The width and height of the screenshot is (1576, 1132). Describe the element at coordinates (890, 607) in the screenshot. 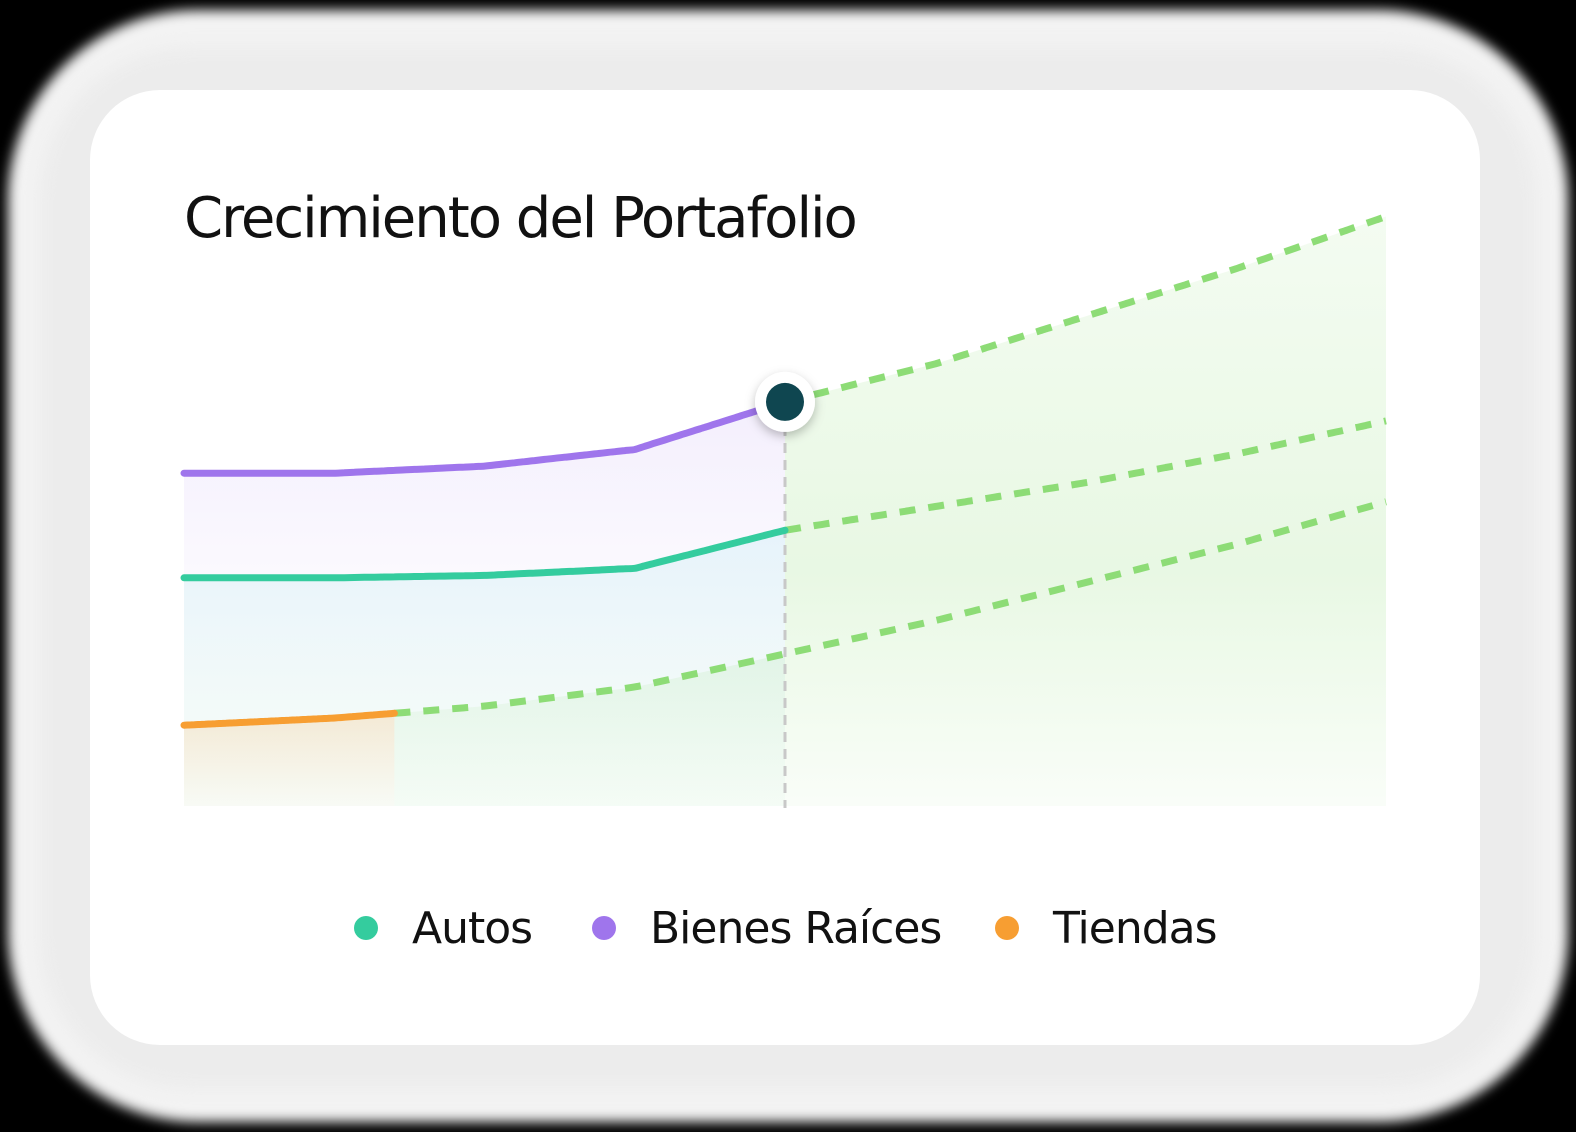

I see `tiendas-projection-line` at that location.